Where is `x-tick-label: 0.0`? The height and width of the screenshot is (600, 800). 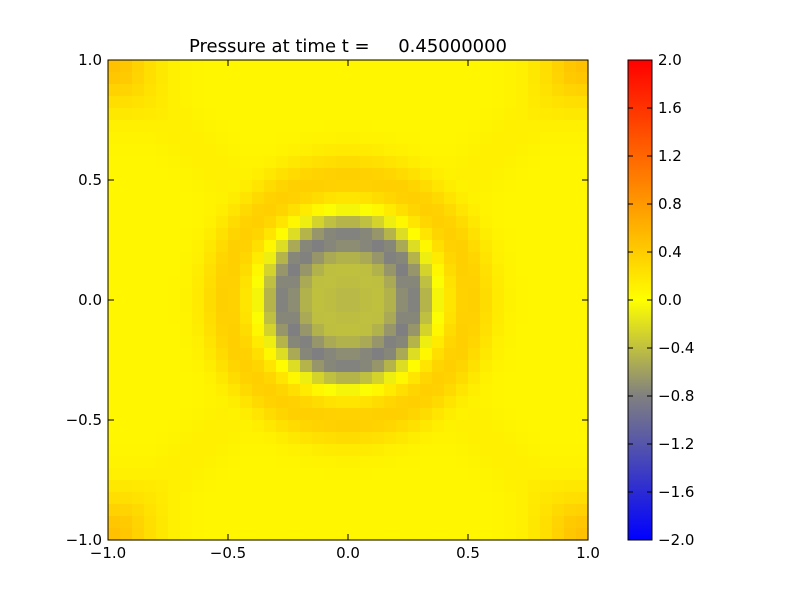 x-tick-label: 0.0 is located at coordinates (348, 553).